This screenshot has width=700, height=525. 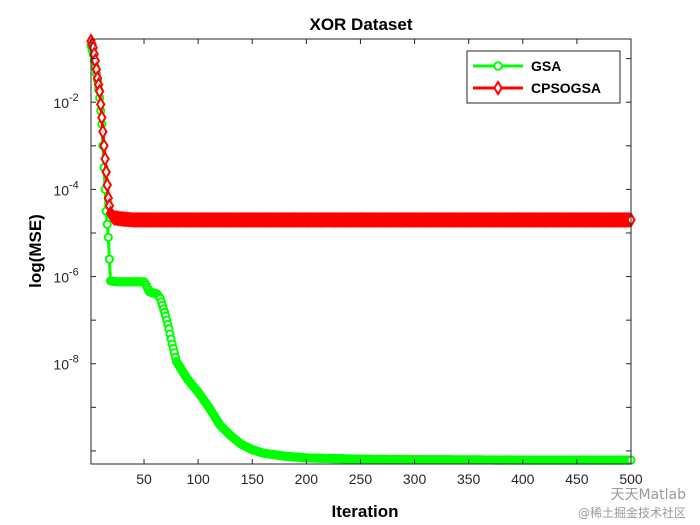 I want to click on watermark: 天天Matlab @稀土掘金技术社区, so click(x=611, y=502).